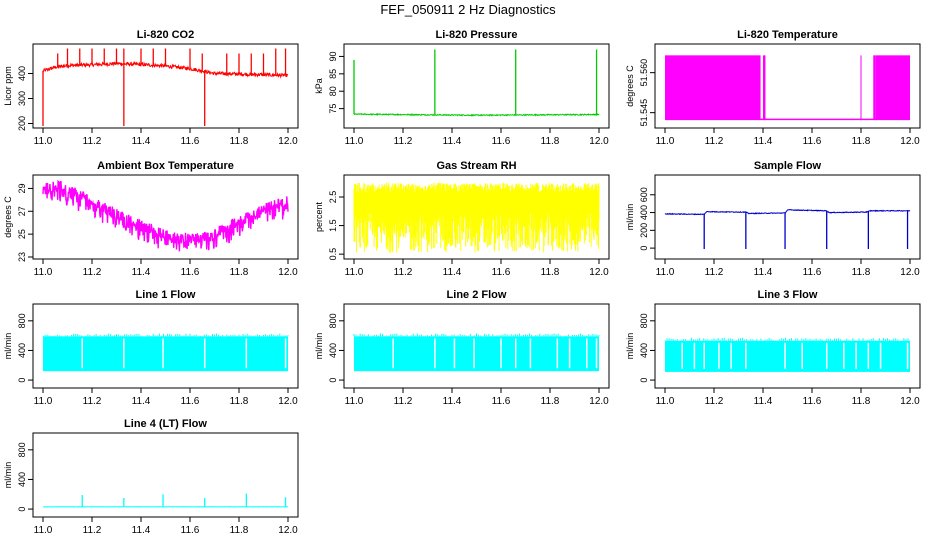  Describe the element at coordinates (22, 188) in the screenshot. I see `y-tick-label: 29` at that location.